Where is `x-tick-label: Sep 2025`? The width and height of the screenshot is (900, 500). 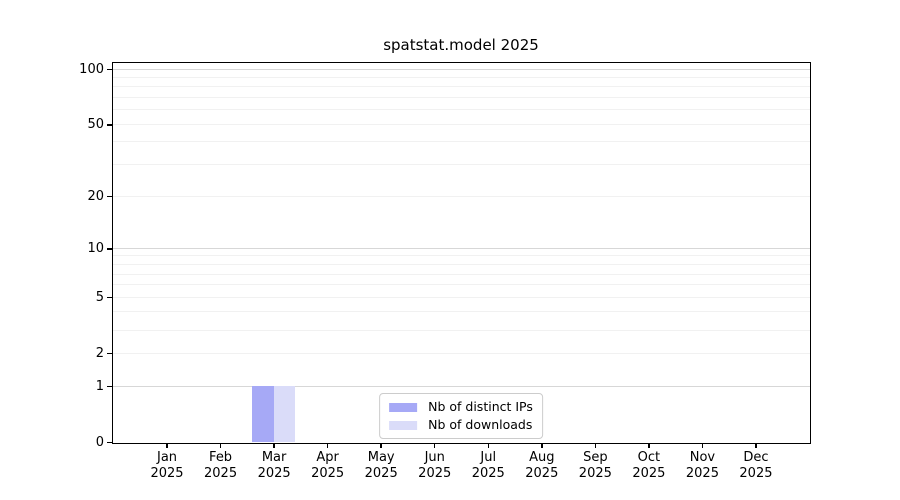 x-tick-label: Sep 2025 is located at coordinates (595, 466).